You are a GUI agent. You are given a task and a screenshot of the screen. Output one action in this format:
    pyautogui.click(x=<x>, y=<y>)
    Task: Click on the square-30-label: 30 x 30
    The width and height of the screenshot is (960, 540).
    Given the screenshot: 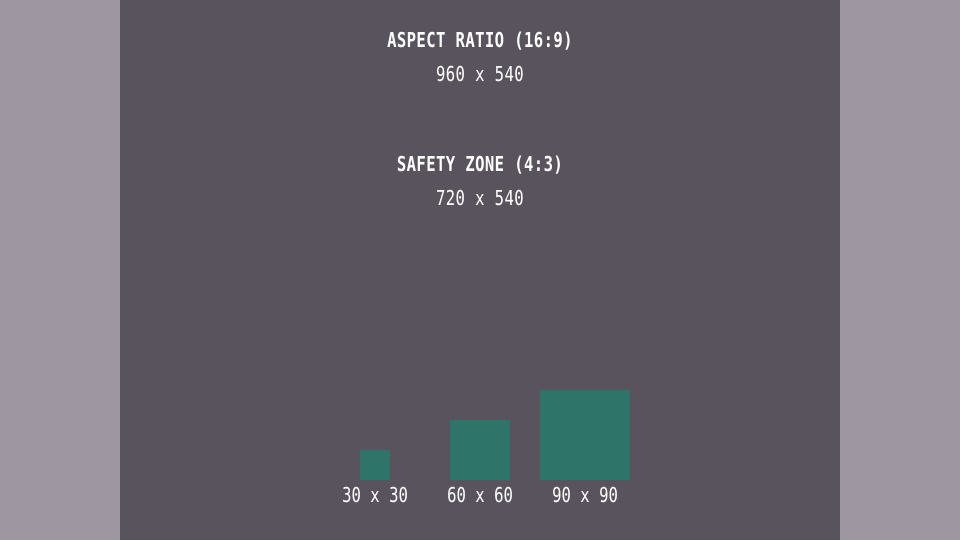 What is the action you would take?
    pyautogui.click(x=375, y=495)
    